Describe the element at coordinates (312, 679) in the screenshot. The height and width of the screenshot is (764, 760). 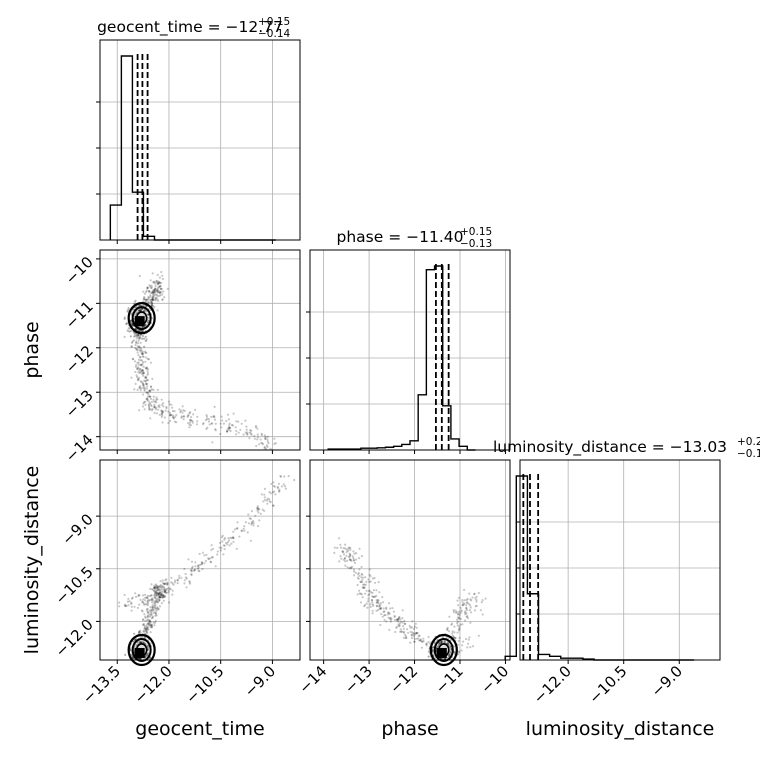
I see `x-tick-label-phase-0: −14` at that location.